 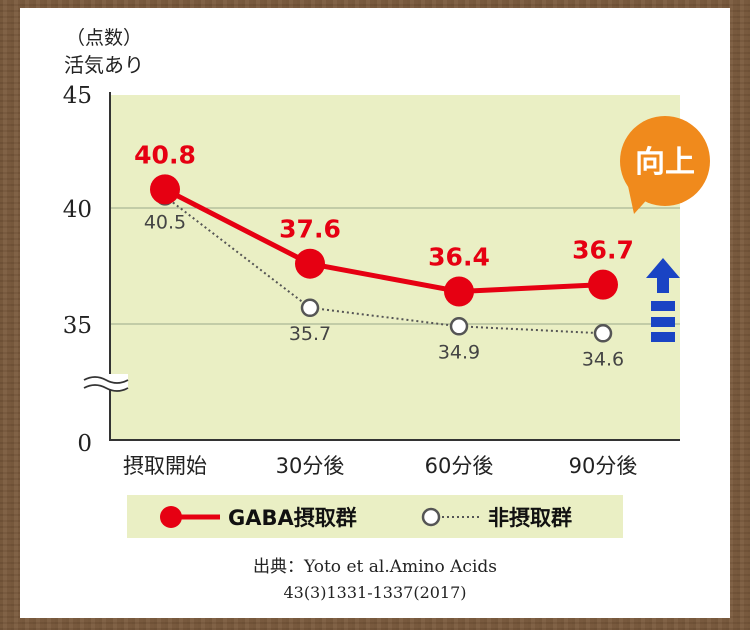 What do you see at coordinates (165, 189) in the screenshot?
I see `point-gaba-start` at bounding box center [165, 189].